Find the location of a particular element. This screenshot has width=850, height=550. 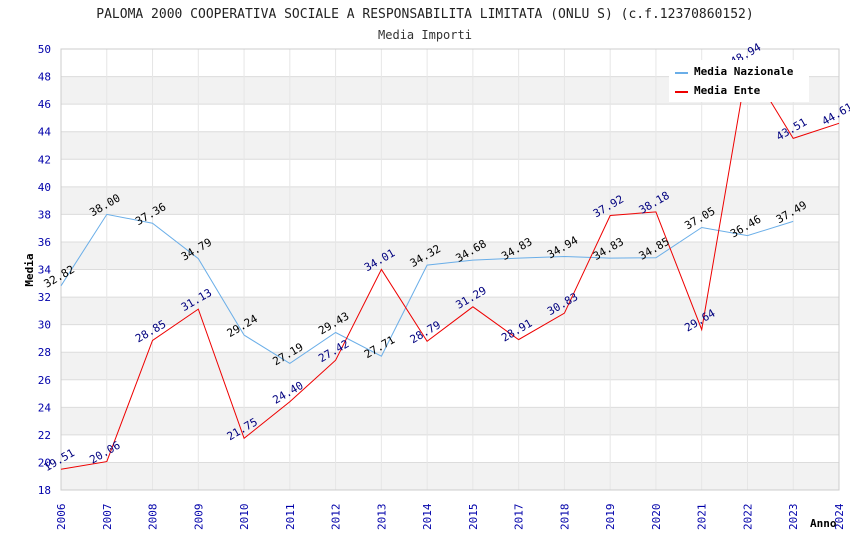

y-tick-label: 36 is located at coordinates (44, 242).